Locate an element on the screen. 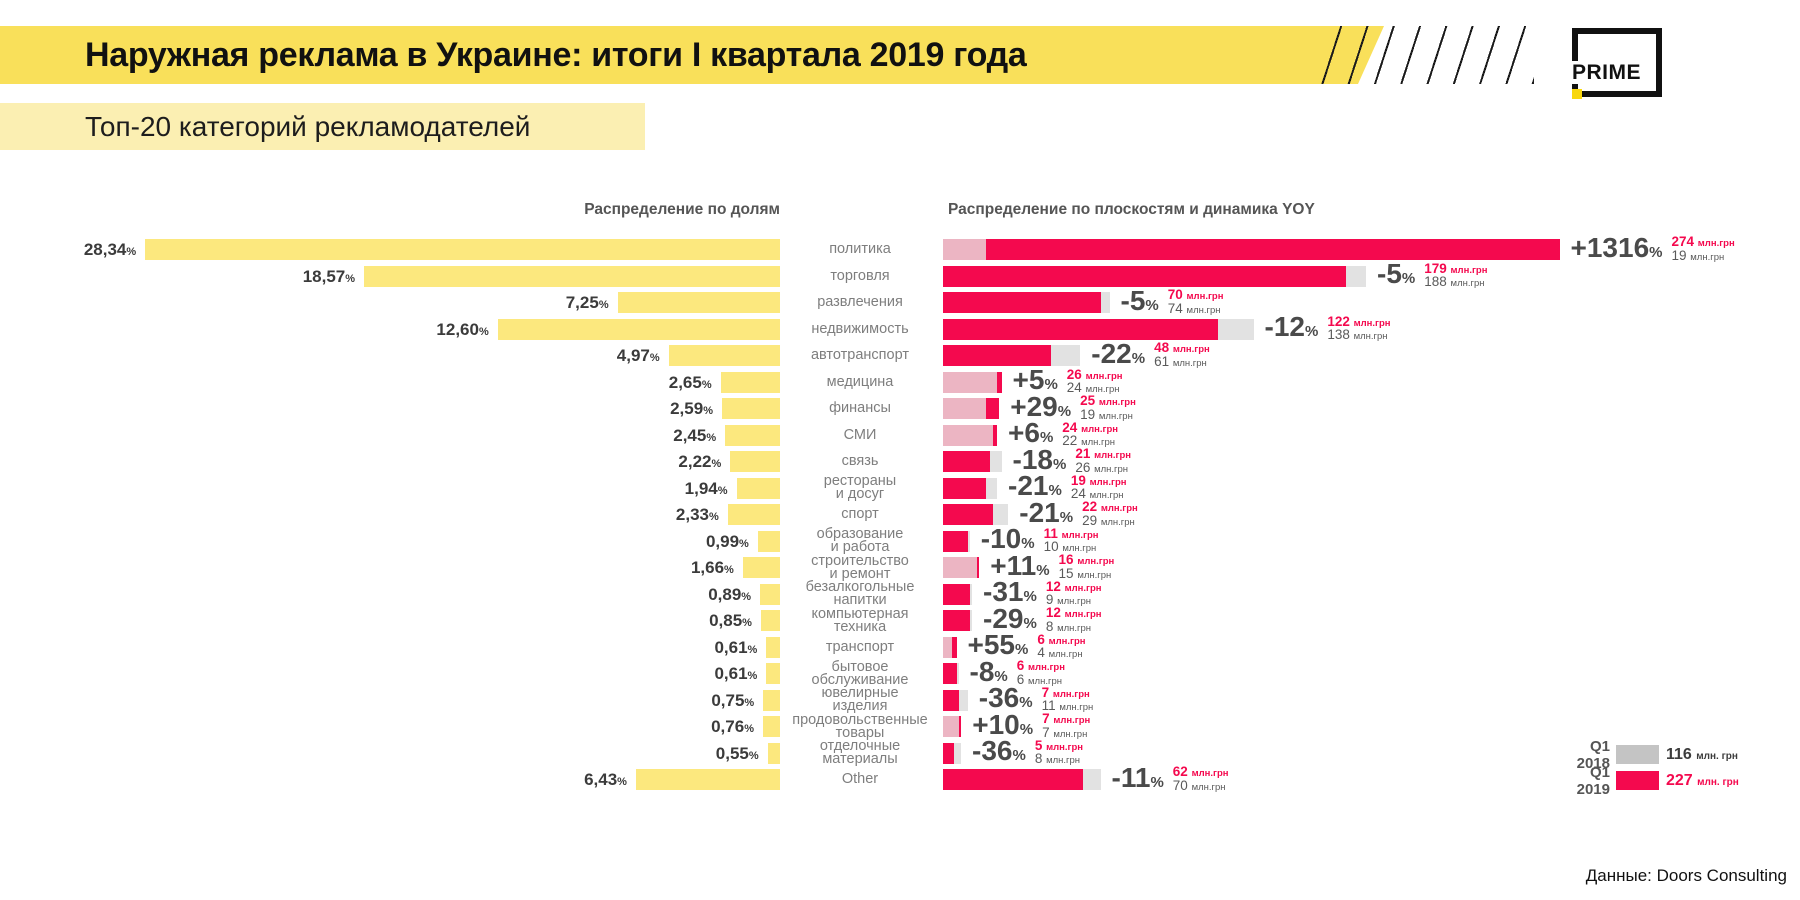 This screenshot has height=900, width=1800. left-chart-title: Распределение по долям is located at coordinates (682, 209).